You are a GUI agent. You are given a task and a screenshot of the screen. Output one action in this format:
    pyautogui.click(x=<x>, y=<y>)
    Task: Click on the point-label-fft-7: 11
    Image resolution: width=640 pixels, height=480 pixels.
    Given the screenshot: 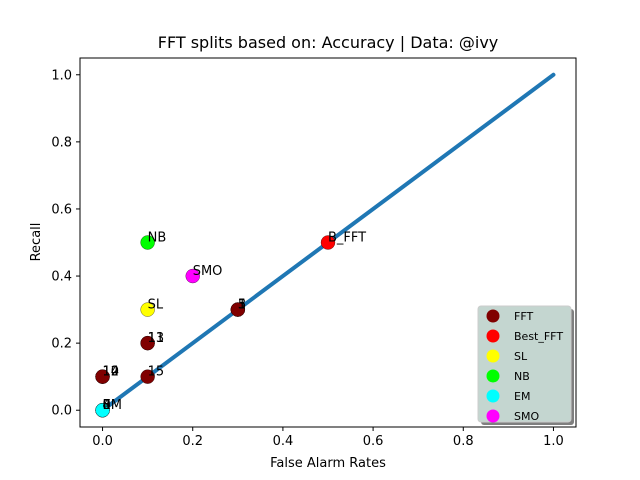 What is the action you would take?
    pyautogui.click(x=156, y=338)
    